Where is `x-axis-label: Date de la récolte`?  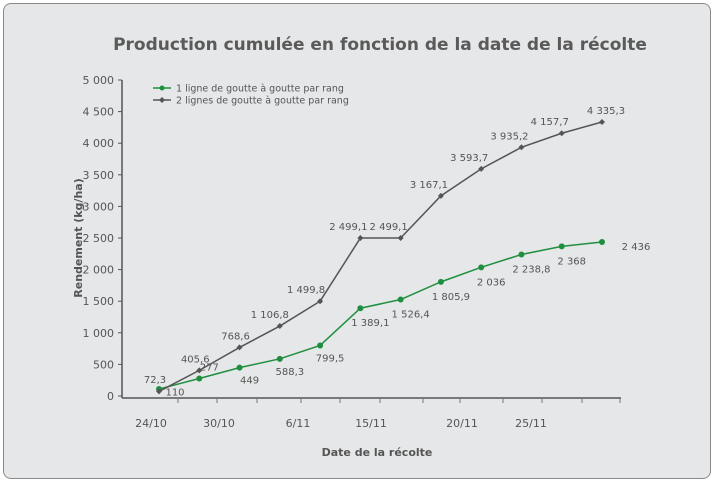
x-axis-label: Date de la récolte is located at coordinates (377, 452).